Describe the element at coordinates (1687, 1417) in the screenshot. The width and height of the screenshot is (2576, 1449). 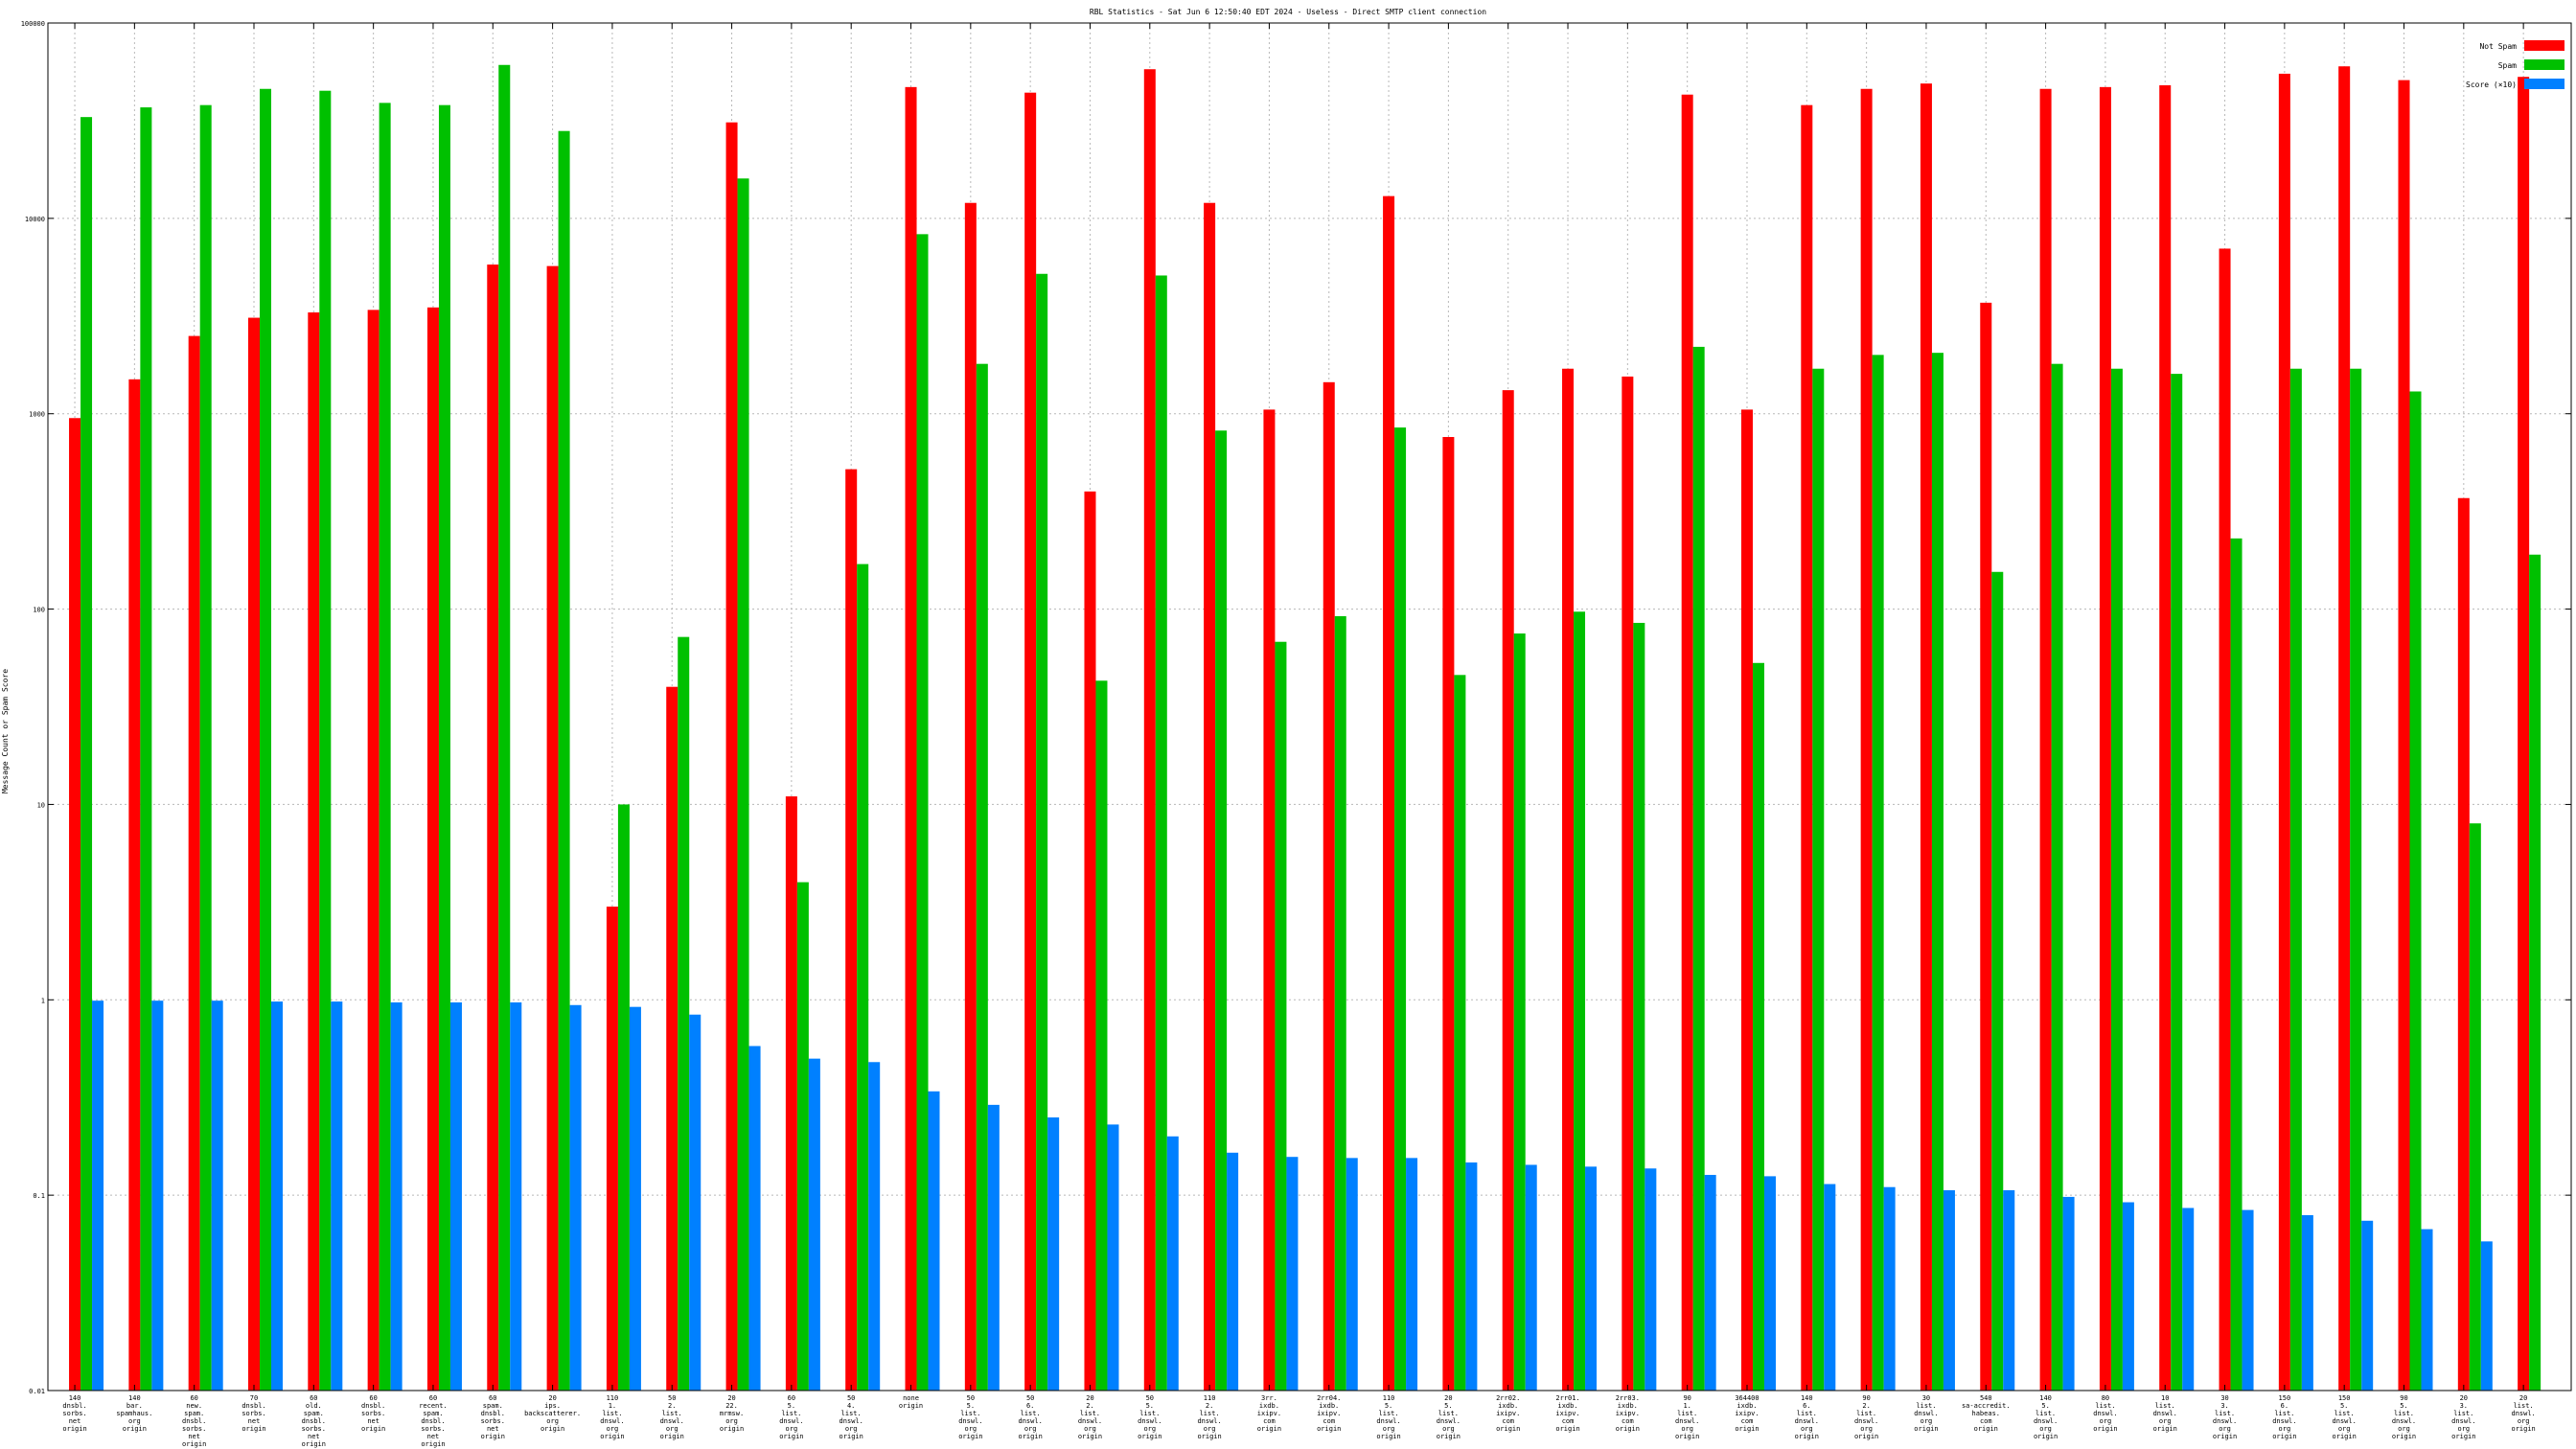
I see `x-tick-label: 90 1. list. dnswl. org origin` at that location.